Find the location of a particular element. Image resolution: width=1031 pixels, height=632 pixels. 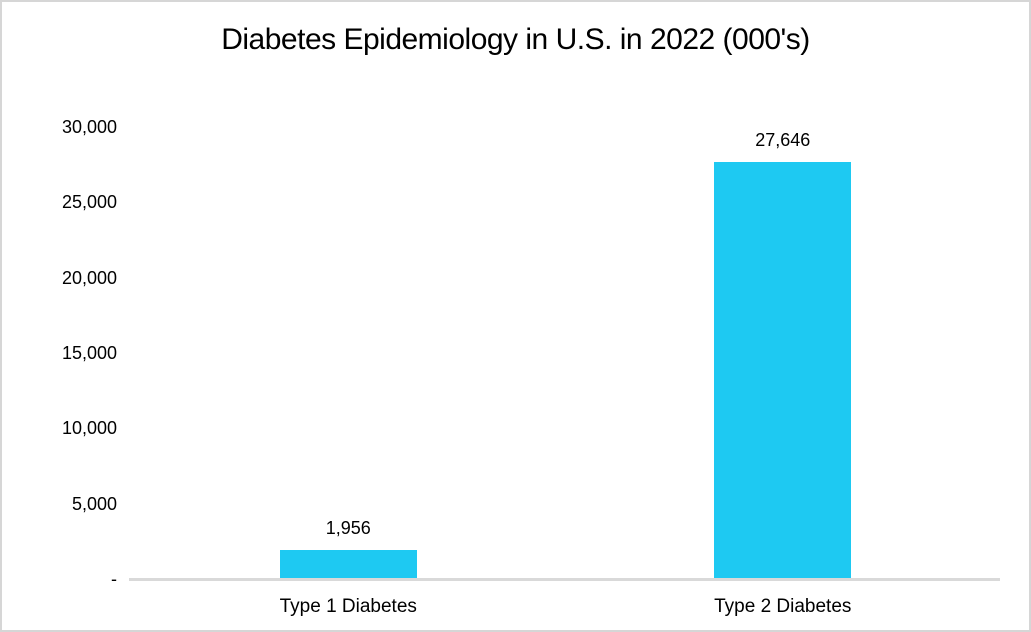

y-tick-label: 15,000 is located at coordinates (89, 353).